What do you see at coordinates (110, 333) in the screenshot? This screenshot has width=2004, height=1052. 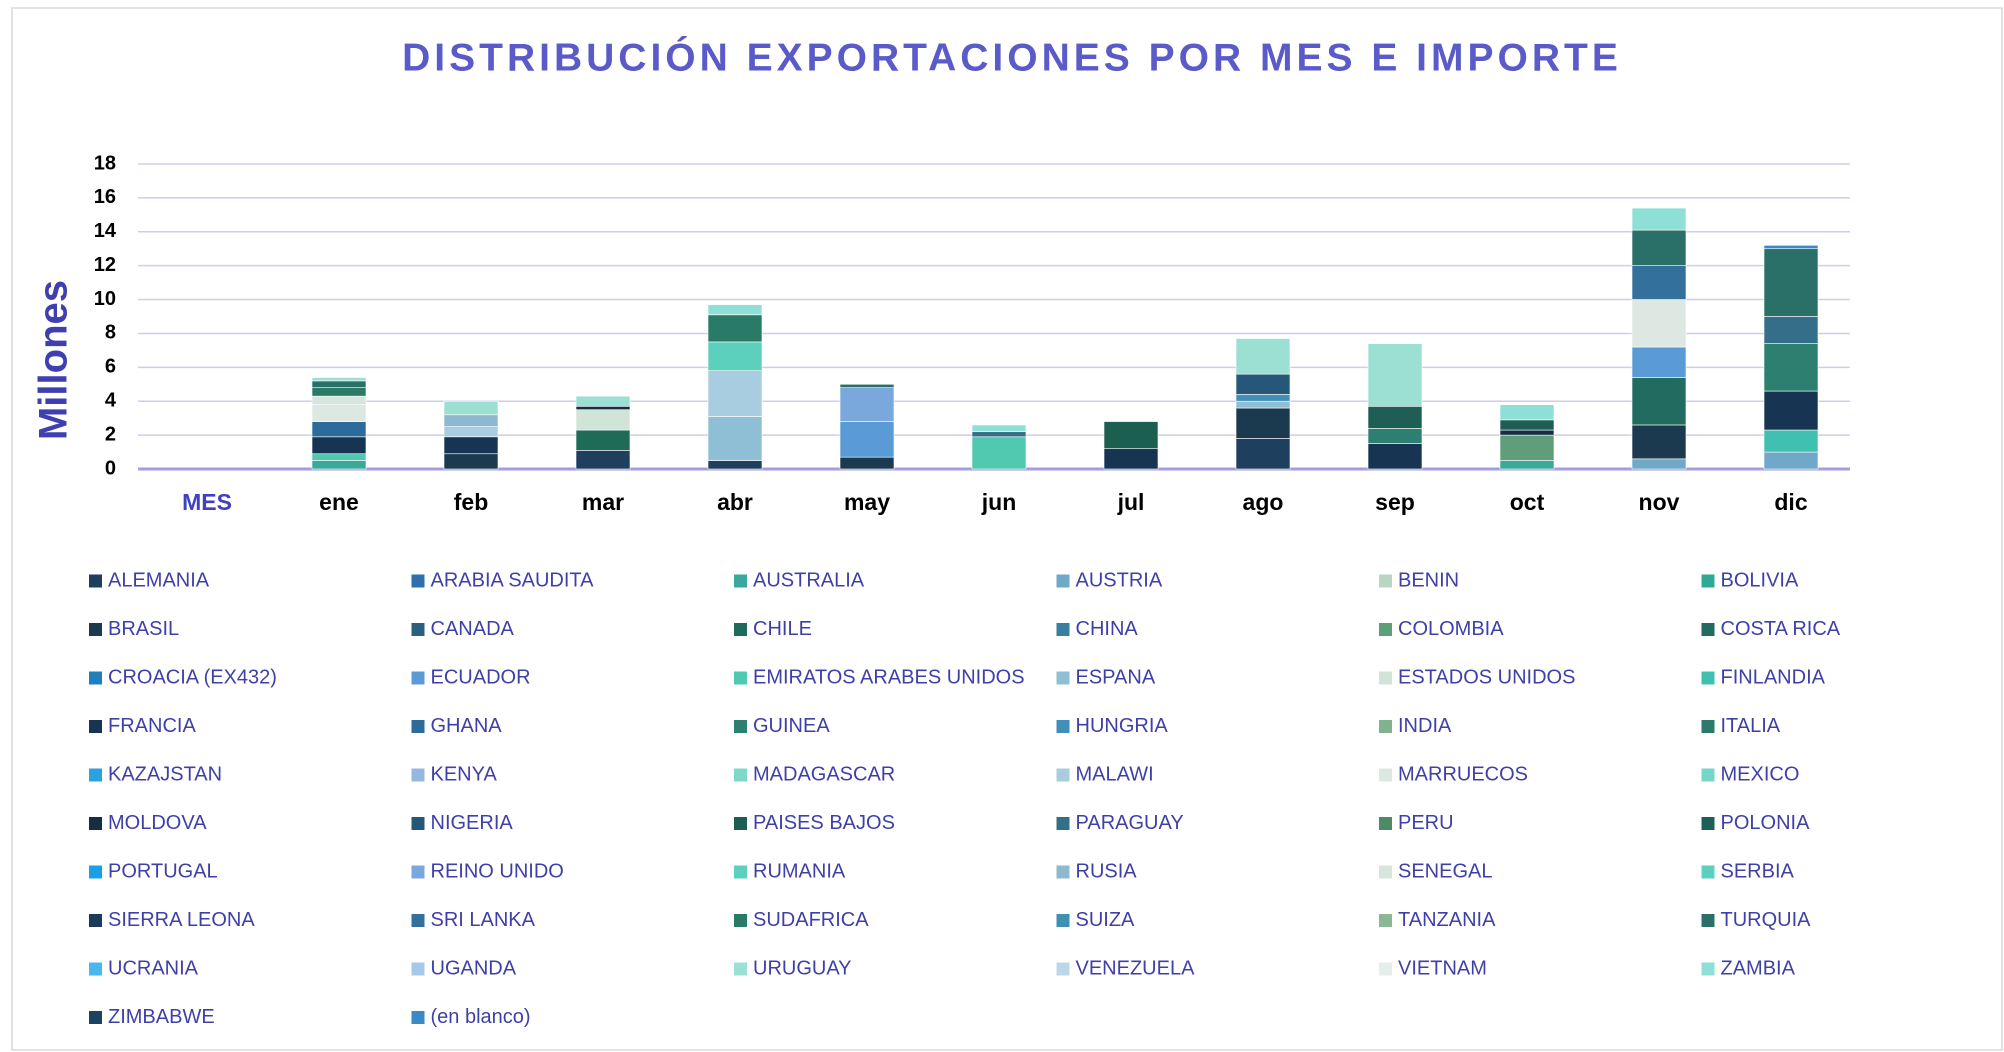 I see `y-tick-label: 8` at bounding box center [110, 333].